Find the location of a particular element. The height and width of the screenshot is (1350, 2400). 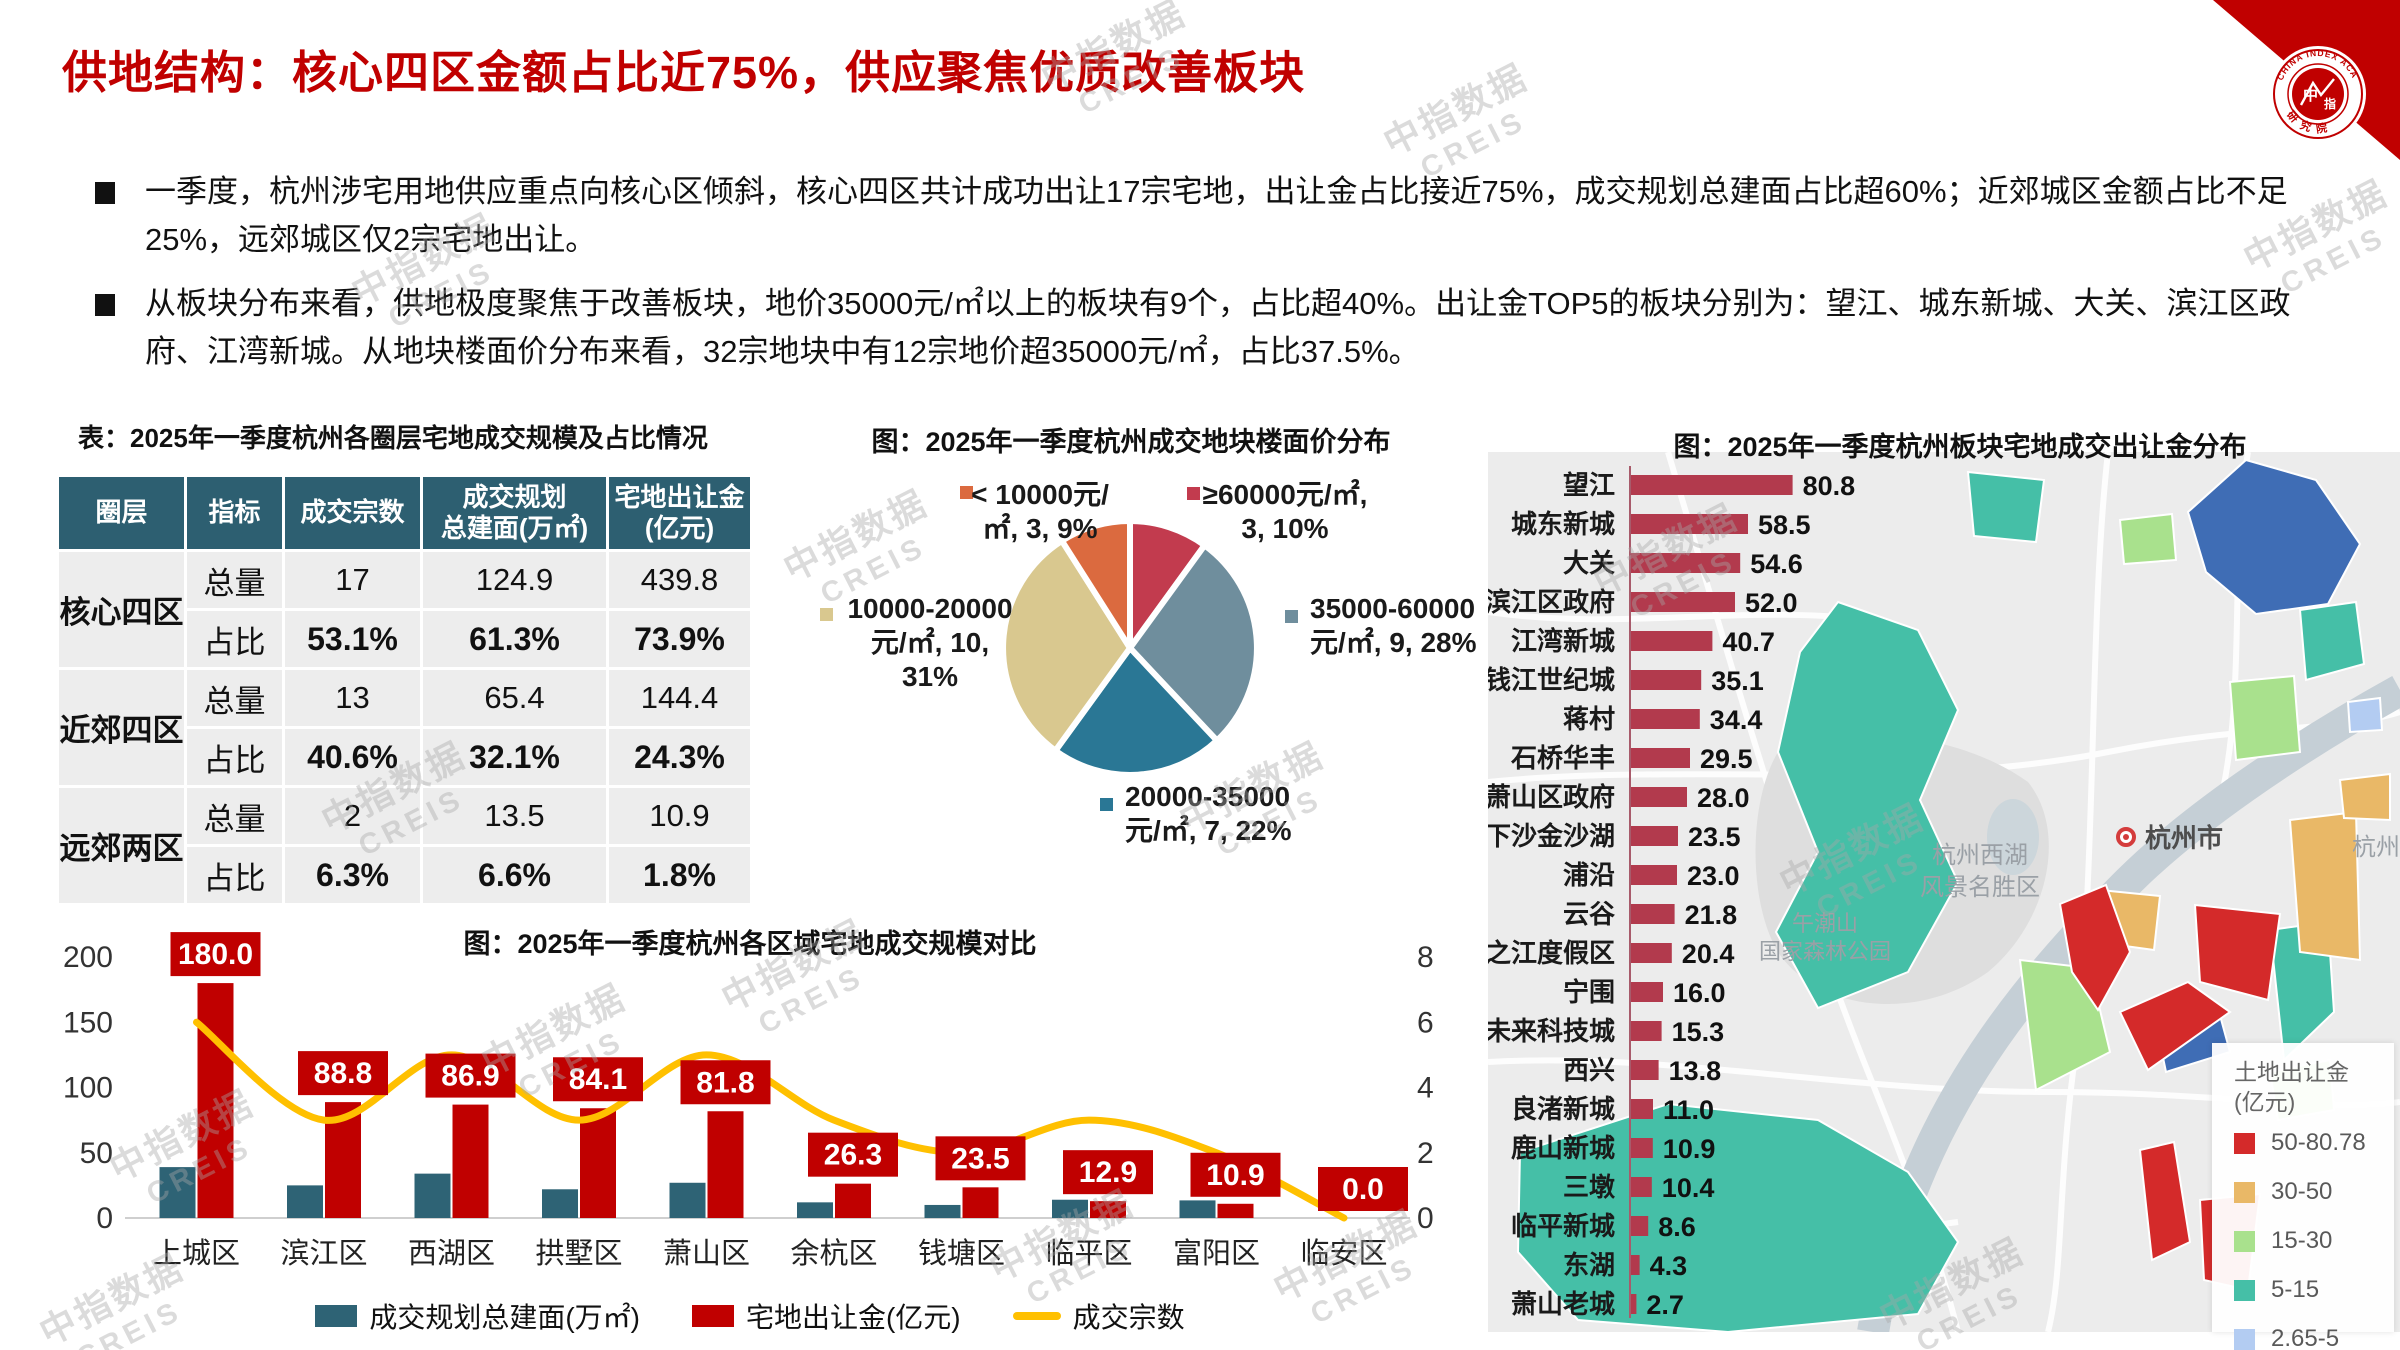

legend-item: 成交规划总建面(万㎡) is located at coordinates (477, 1316).